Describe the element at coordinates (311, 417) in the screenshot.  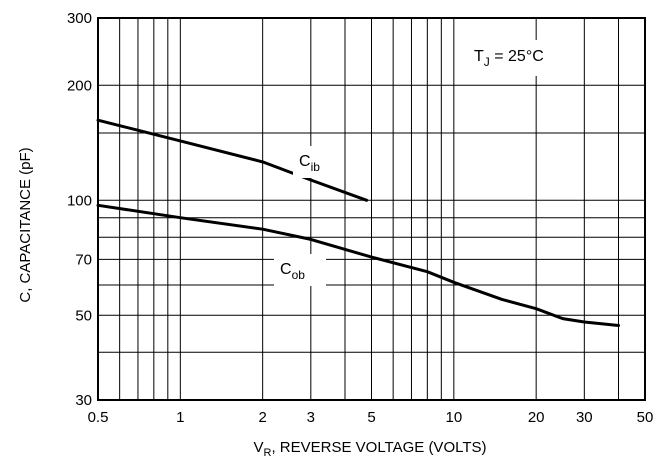
I see `x-tick-label: 3` at that location.